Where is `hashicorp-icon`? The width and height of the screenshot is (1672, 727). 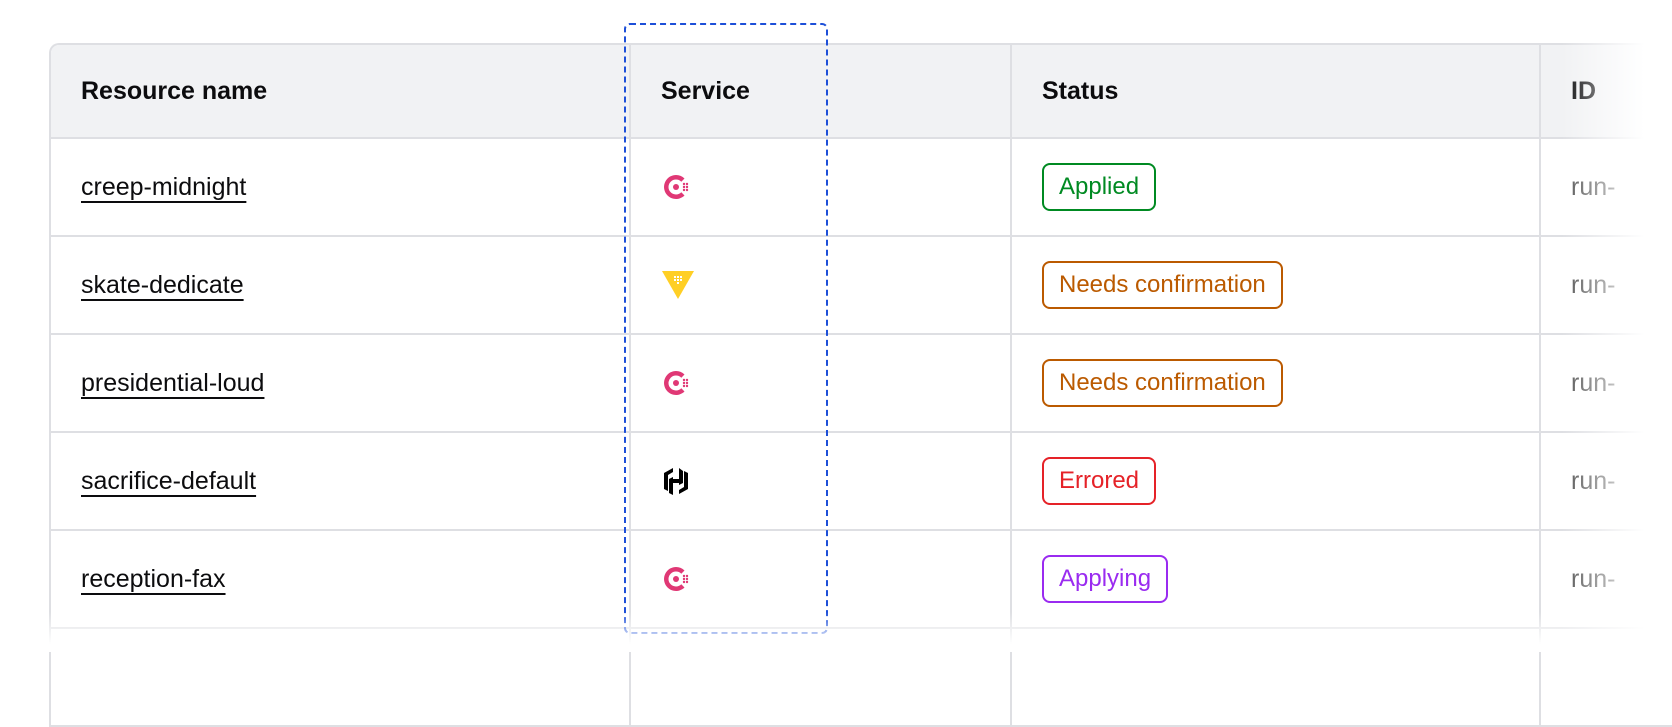
hashicorp-icon is located at coordinates (676, 481).